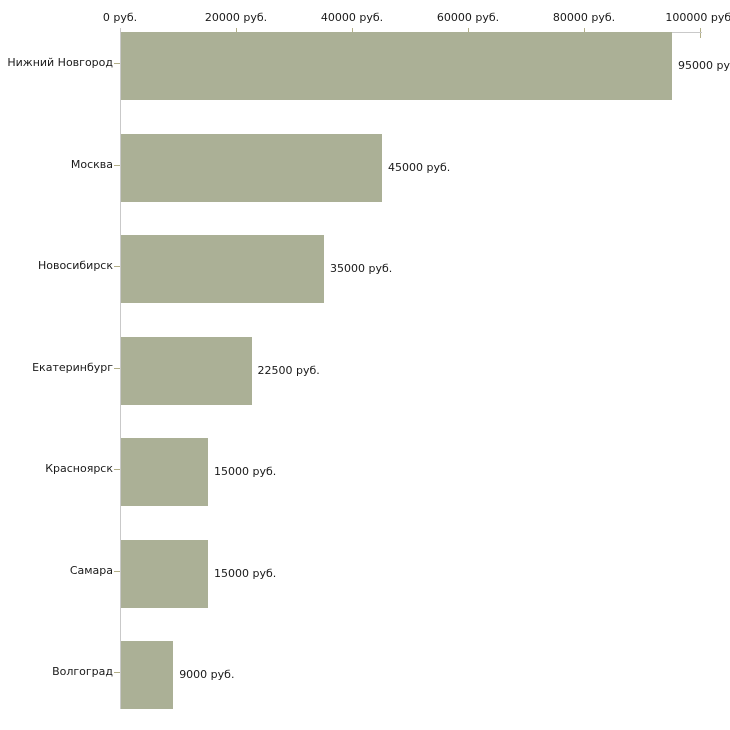 The width and height of the screenshot is (730, 730). What do you see at coordinates (207, 674) in the screenshot?
I see `value-label: 9000 руб.` at bounding box center [207, 674].